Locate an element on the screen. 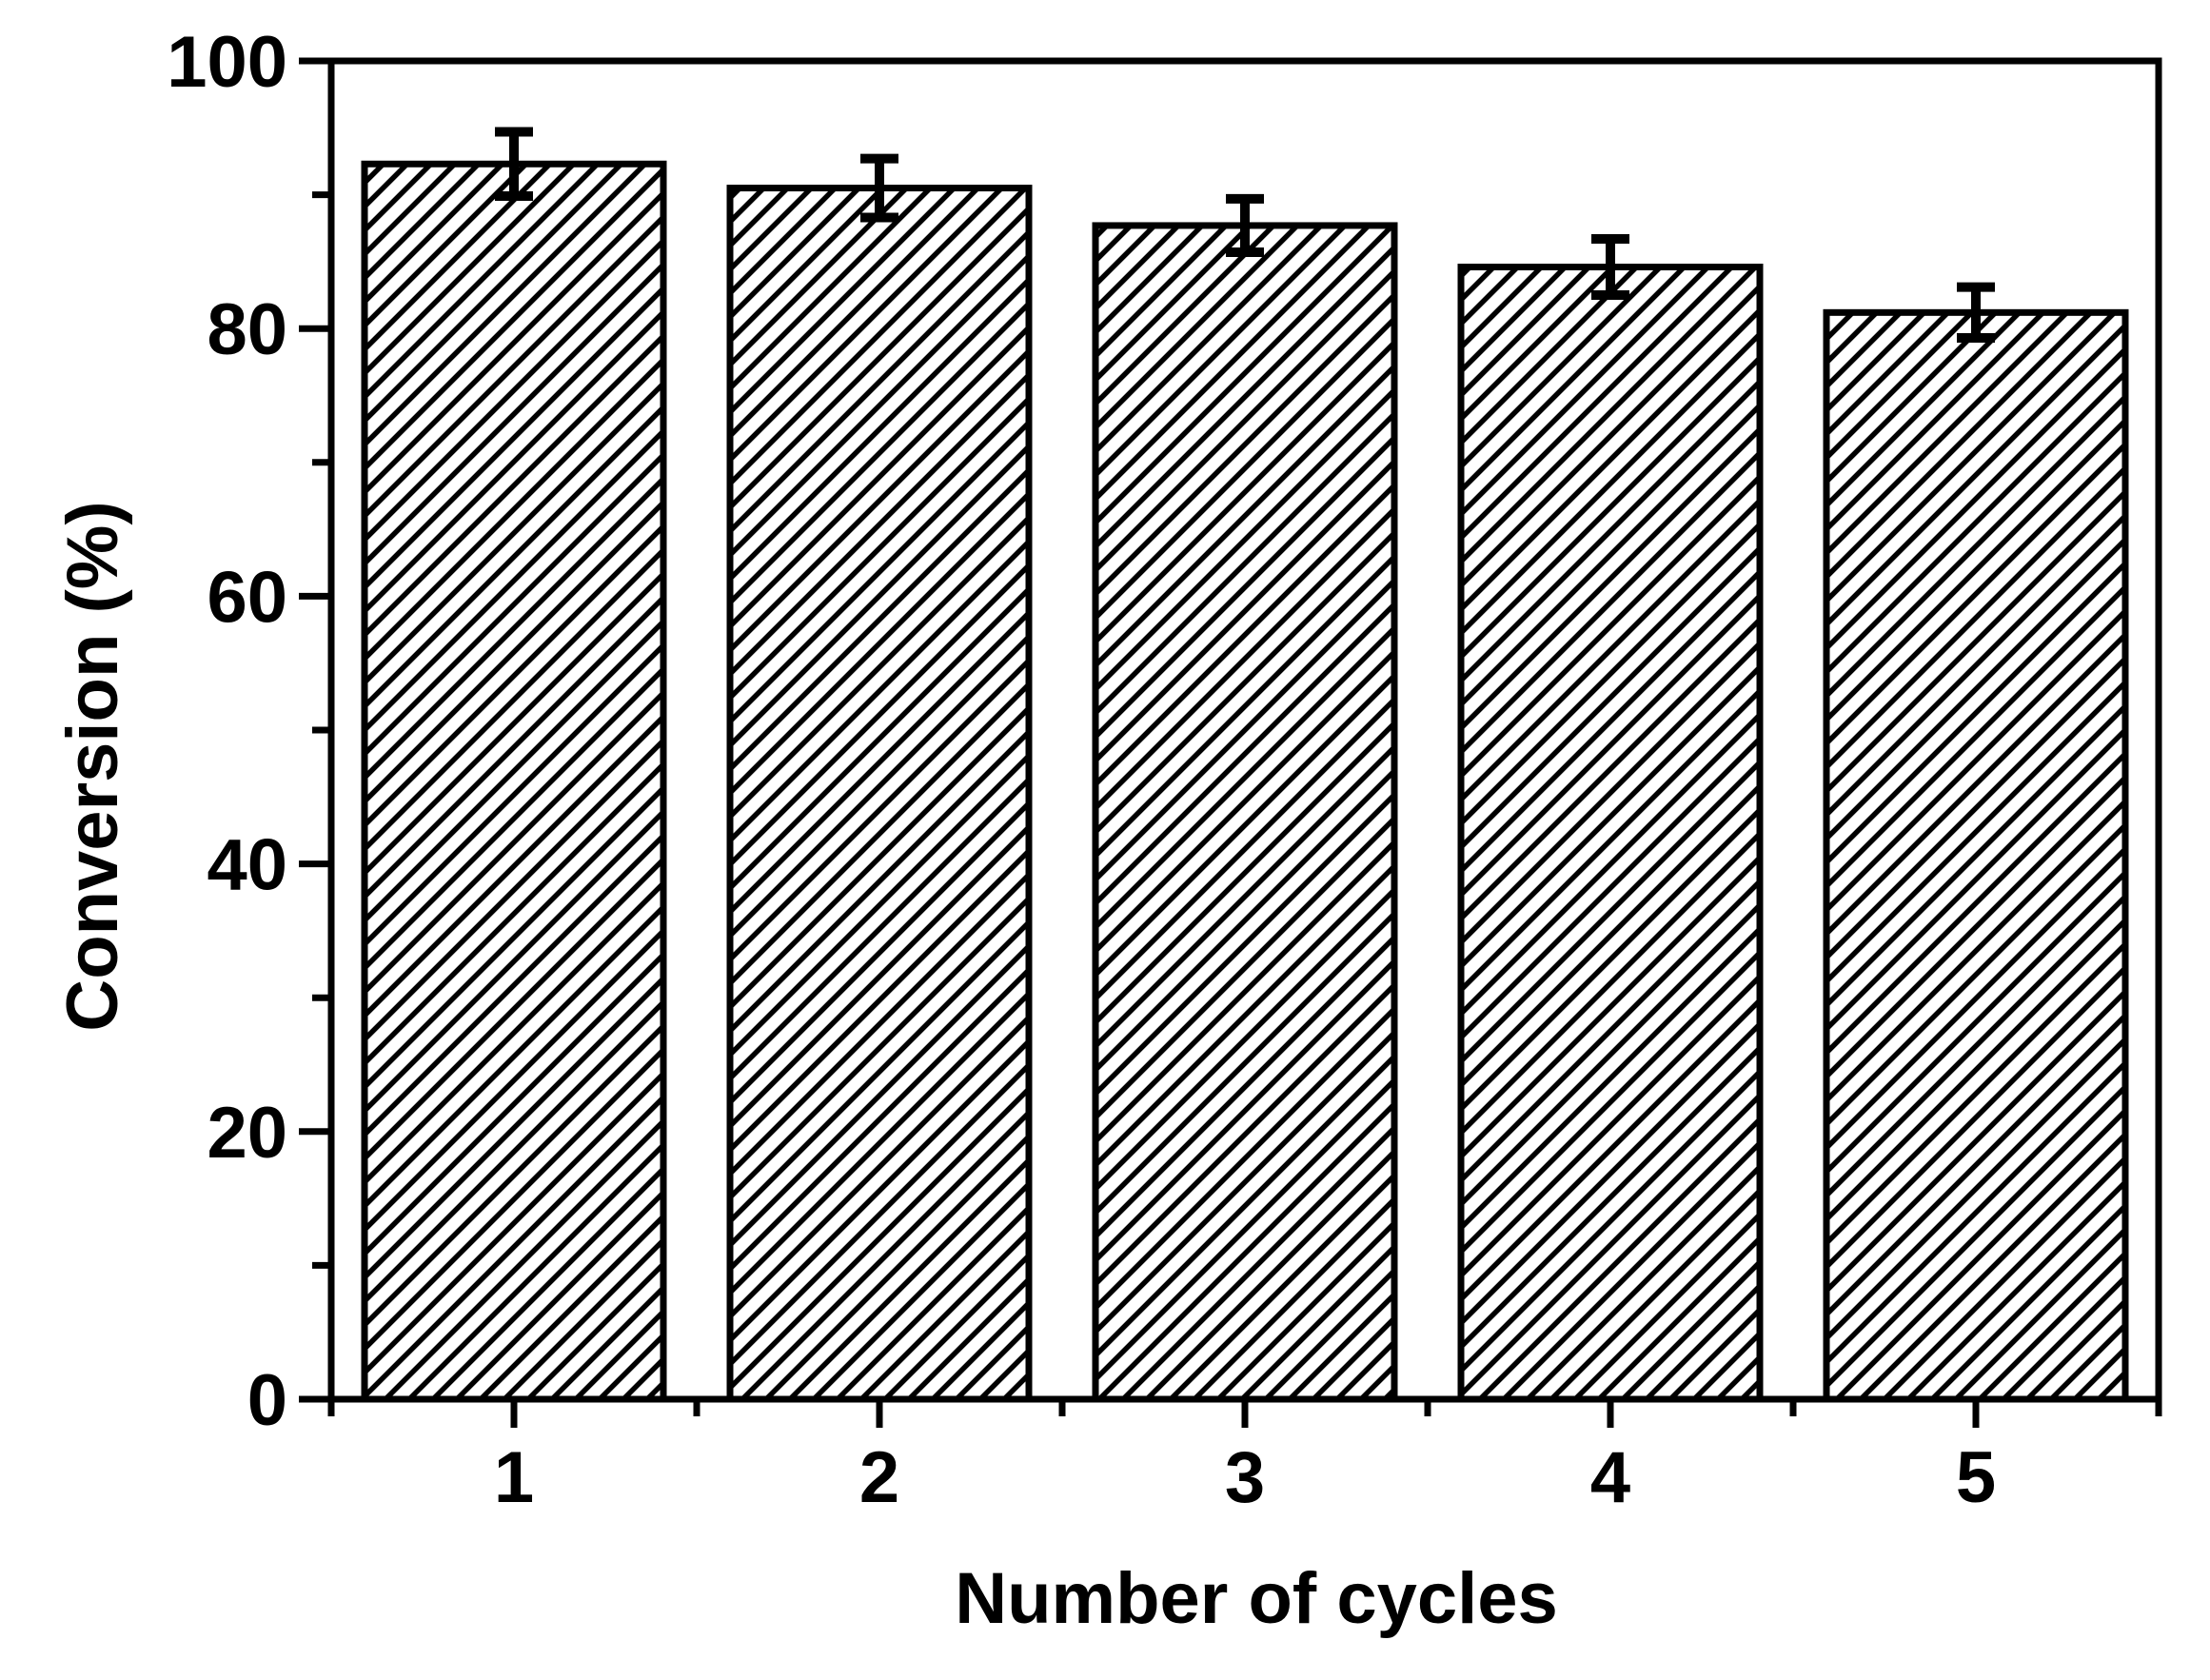 The height and width of the screenshot is (1680, 2210). y-tick-label: 0 is located at coordinates (267, 1400).